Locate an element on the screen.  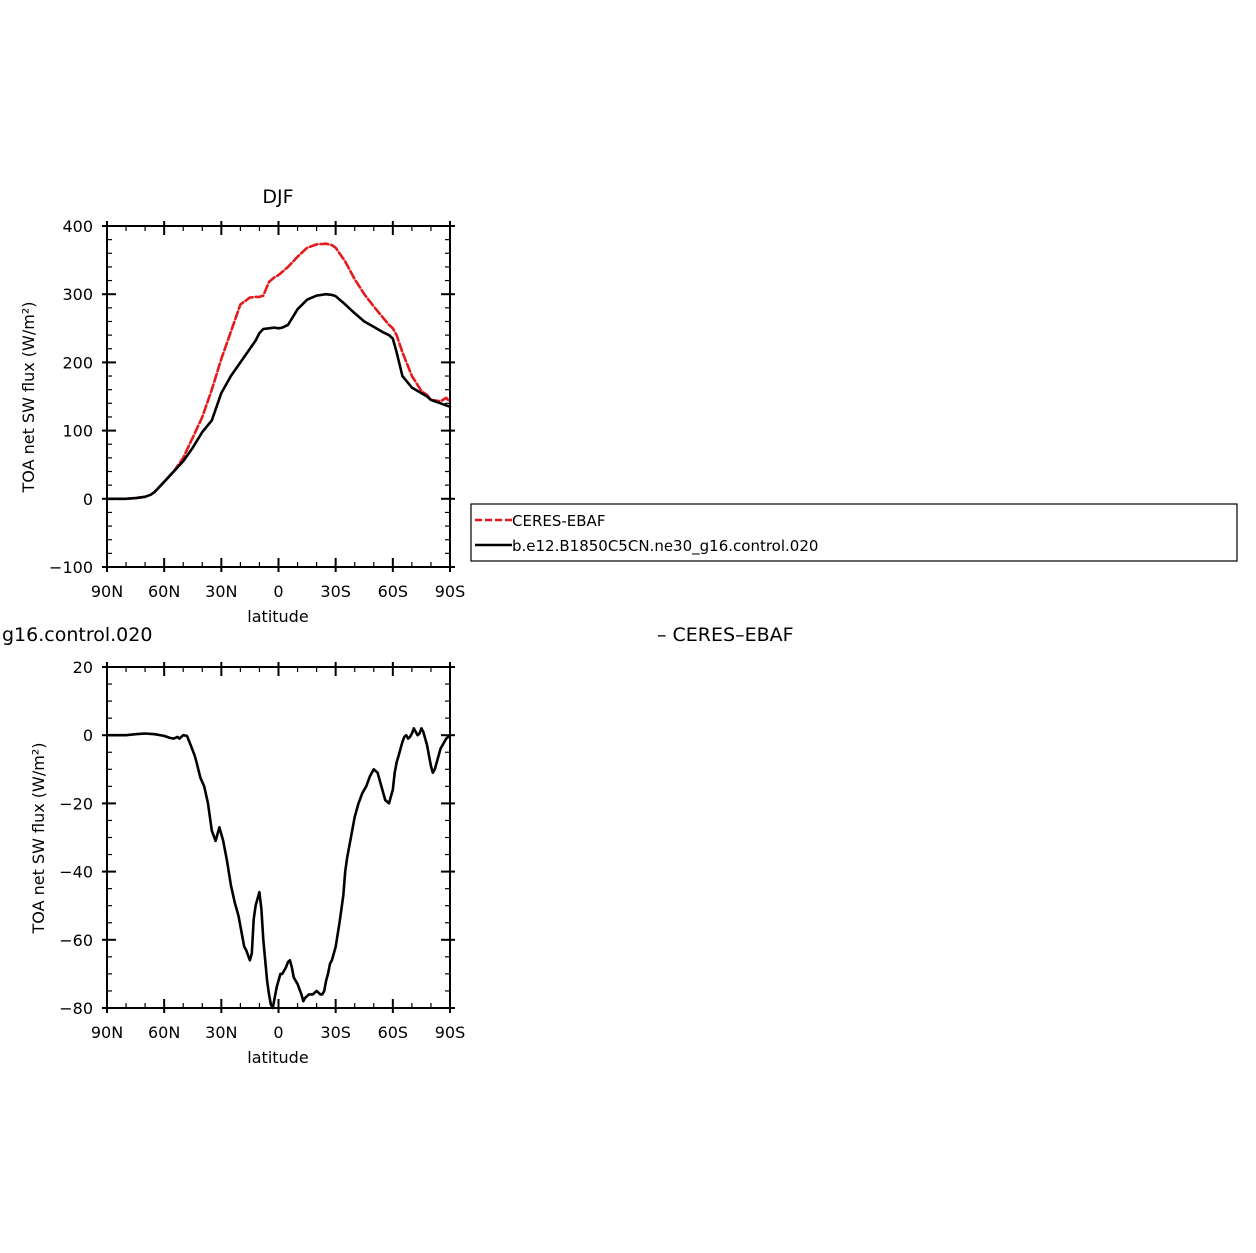
bottom-y-tick-label: −80 is located at coordinates (76, 1008).